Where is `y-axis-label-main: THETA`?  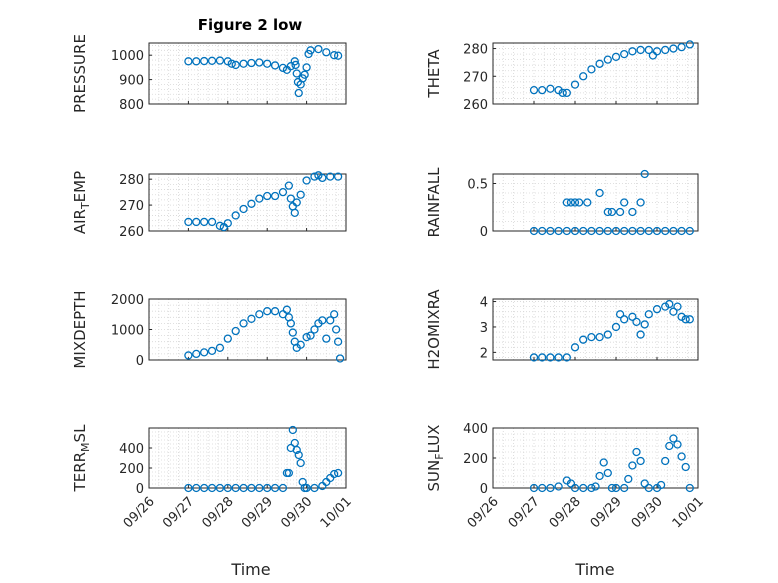 y-axis-label-main: THETA is located at coordinates (434, 74).